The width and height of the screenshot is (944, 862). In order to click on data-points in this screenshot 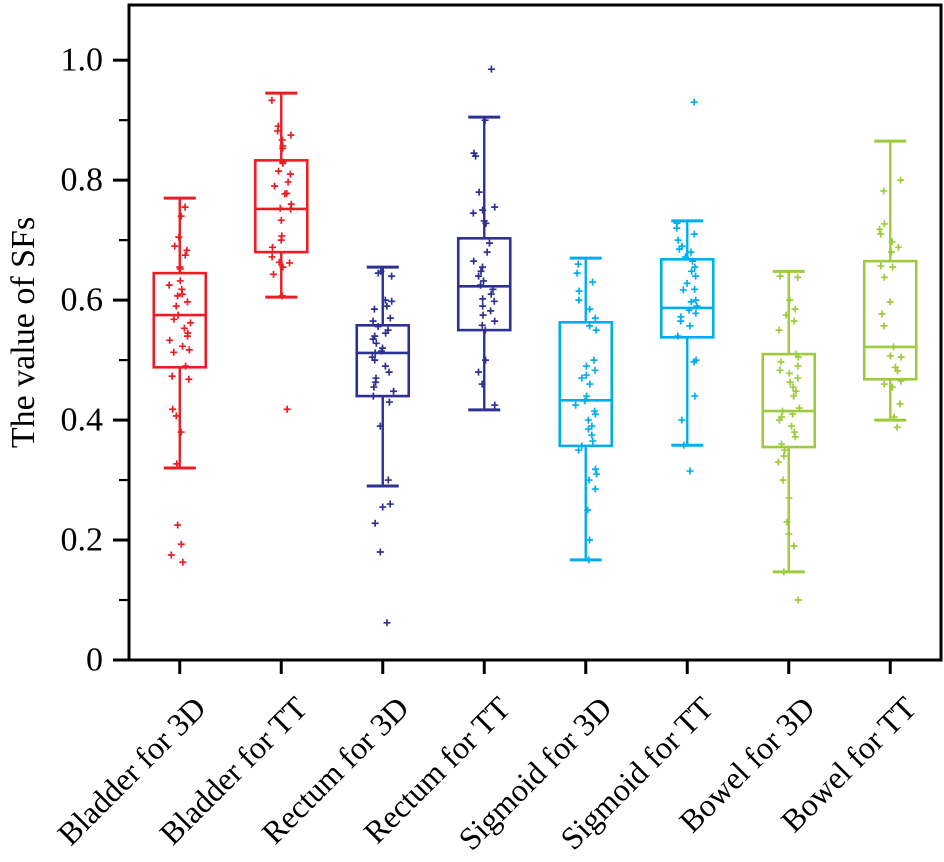, I will do `click(383, 447)`.